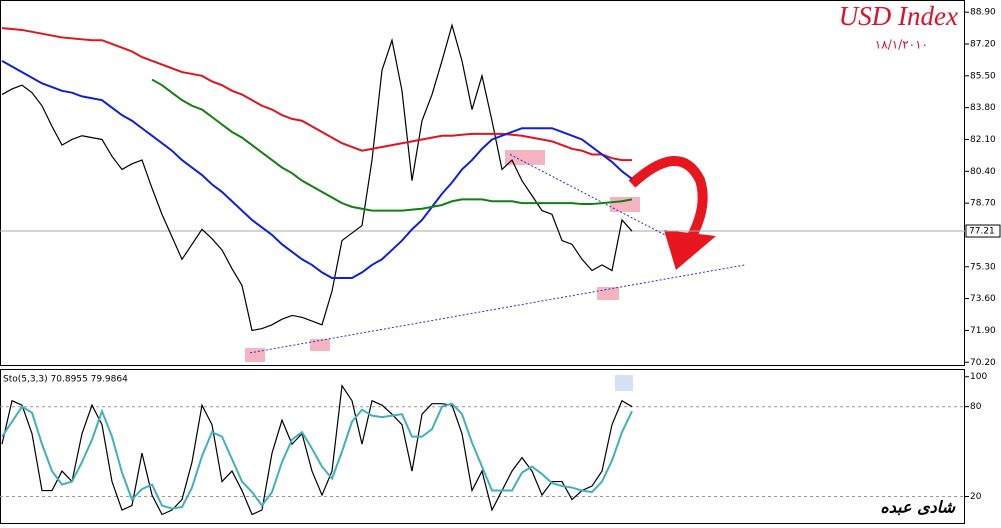 The width and height of the screenshot is (1001, 528). Describe the element at coordinates (65, 380) in the screenshot. I see `indicator-label: Sto(5,3,3) 70.8955 79.9864` at that location.